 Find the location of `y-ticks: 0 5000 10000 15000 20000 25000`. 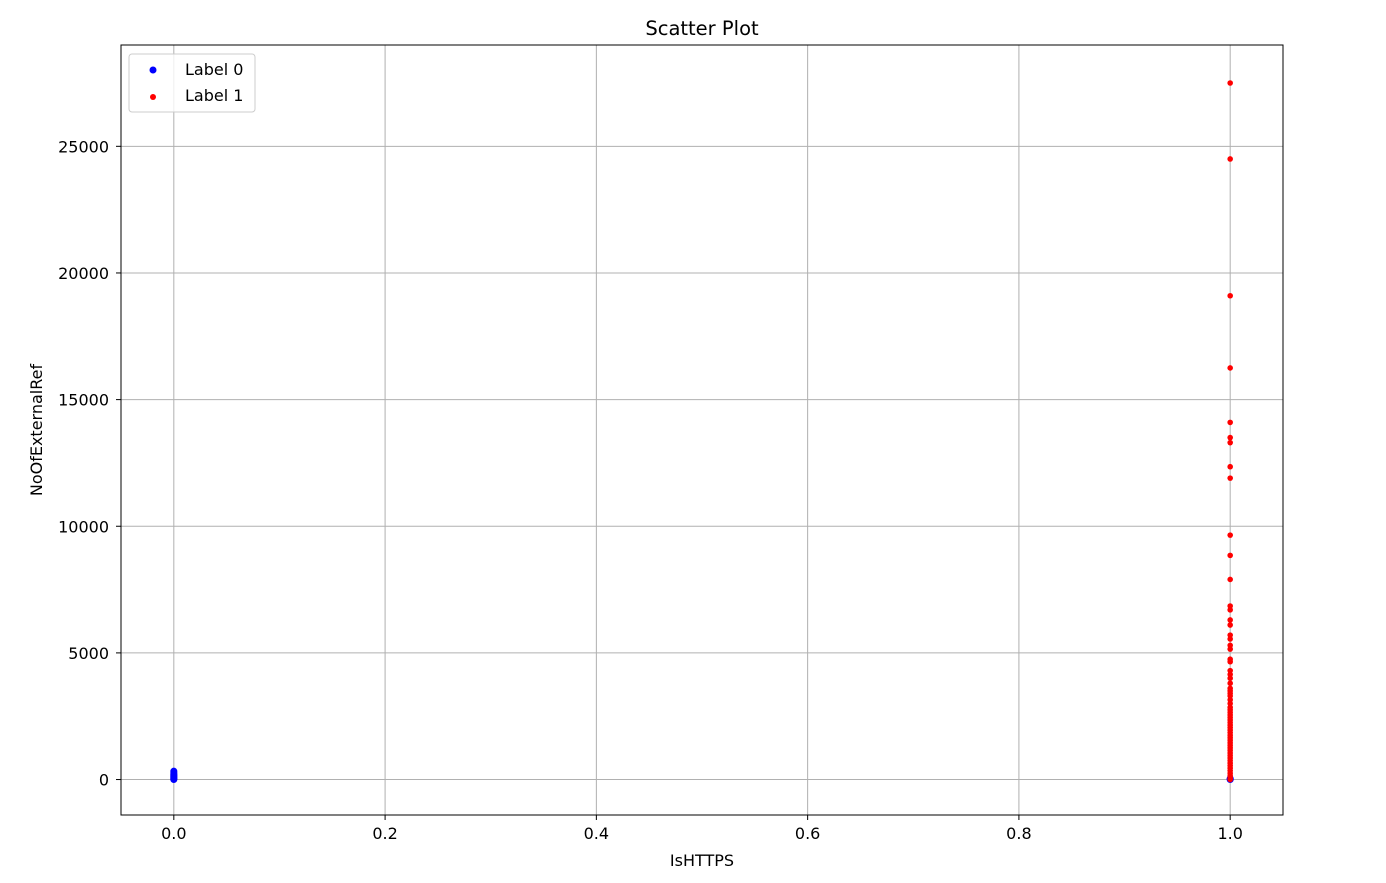

y-ticks: 0 5000 10000 15000 20000 25000 is located at coordinates (89, 463).